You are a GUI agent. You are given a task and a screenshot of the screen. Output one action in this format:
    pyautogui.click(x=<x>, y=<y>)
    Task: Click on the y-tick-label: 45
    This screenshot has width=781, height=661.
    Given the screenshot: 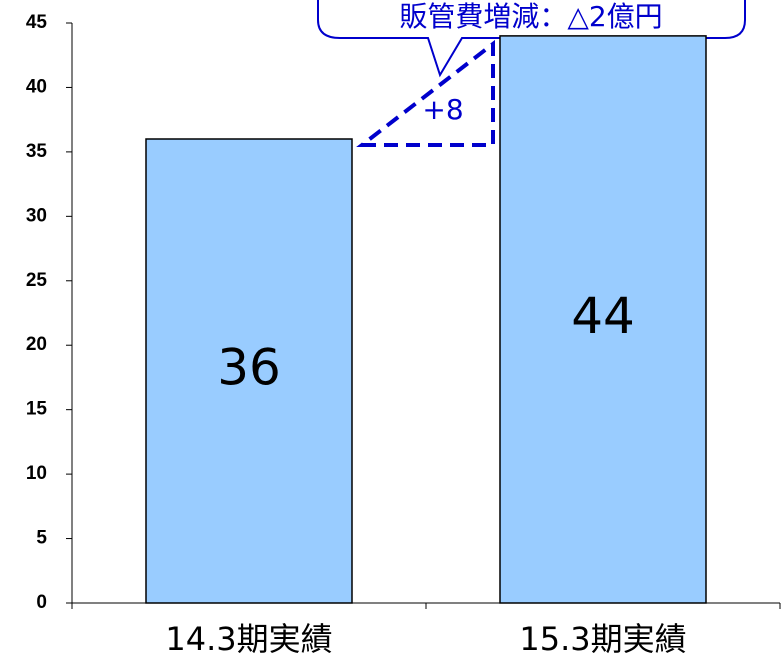 What is the action you would take?
    pyautogui.click(x=37, y=22)
    